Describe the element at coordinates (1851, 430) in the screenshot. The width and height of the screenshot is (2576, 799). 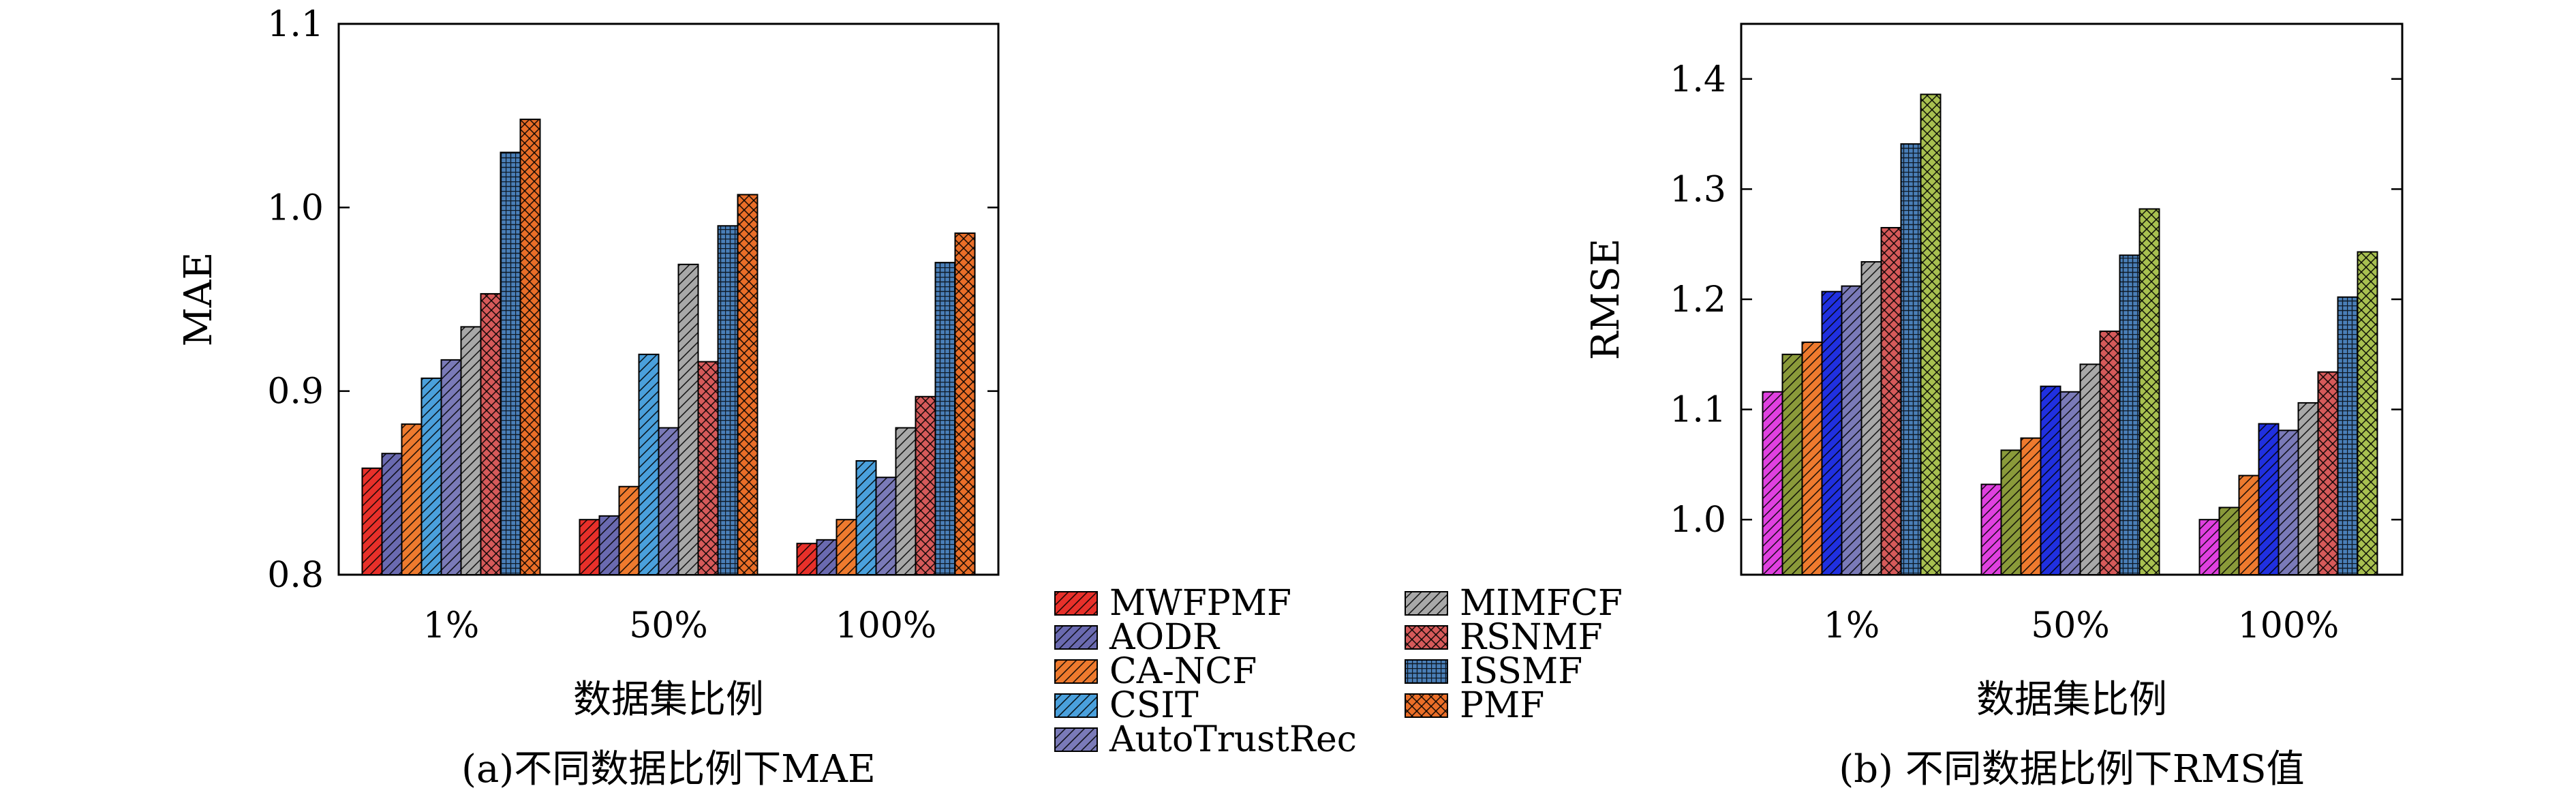
I see `bar-series-5-1pct` at that location.